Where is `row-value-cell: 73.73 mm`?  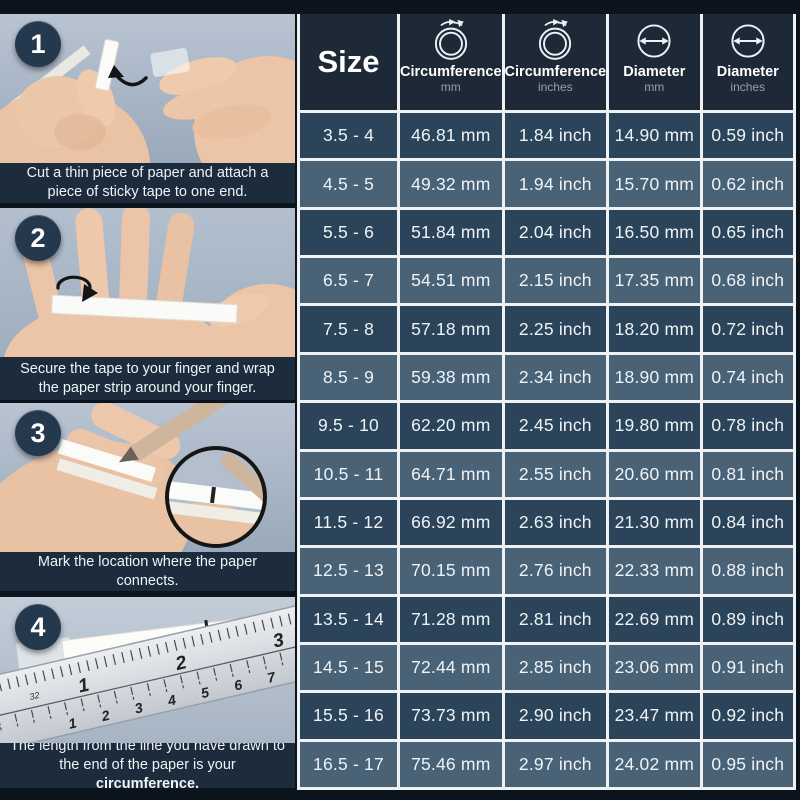 row-value-cell: 73.73 mm is located at coordinates (452, 717).